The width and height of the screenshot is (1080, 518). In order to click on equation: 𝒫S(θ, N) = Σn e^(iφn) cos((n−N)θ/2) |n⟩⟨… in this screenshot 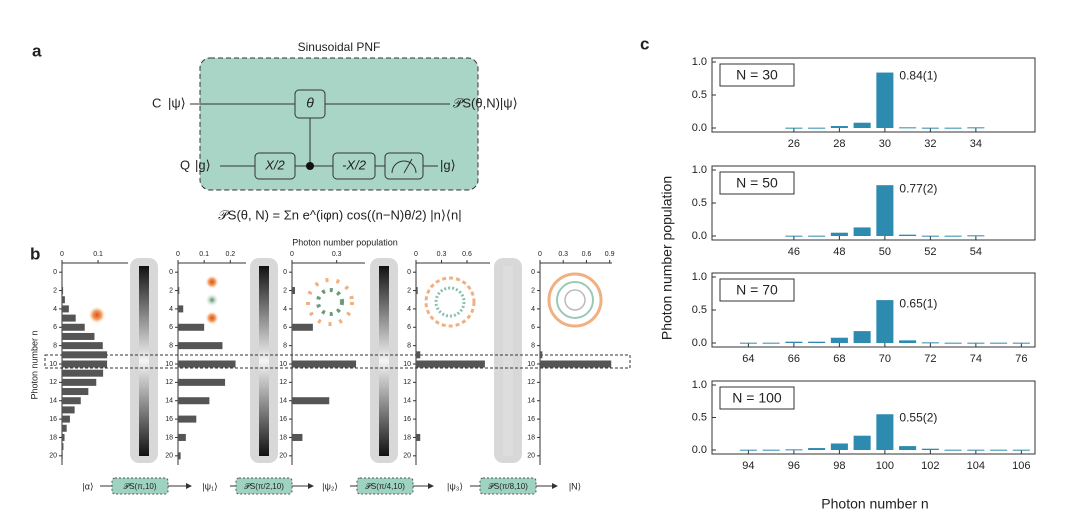, I will do `click(339, 214)`.